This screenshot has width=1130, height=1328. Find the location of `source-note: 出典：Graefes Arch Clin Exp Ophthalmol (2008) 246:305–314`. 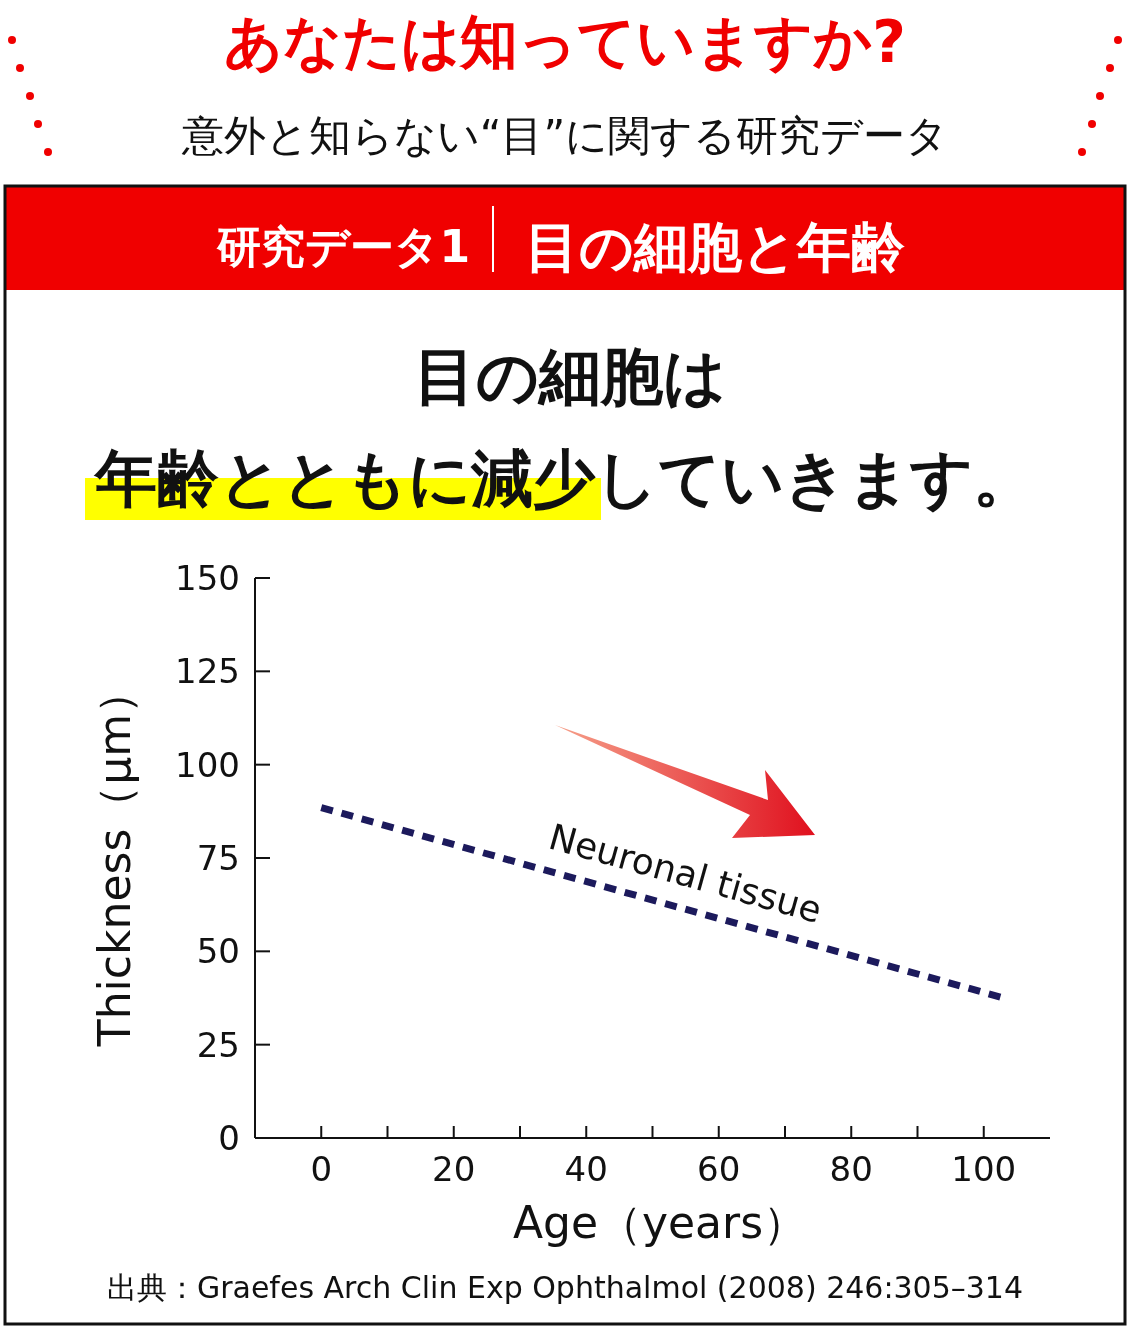

source-note: 出典：Graefes Arch Clin Exp Ophthalmol (2008) 246:305–314 is located at coordinates (565, 1287).